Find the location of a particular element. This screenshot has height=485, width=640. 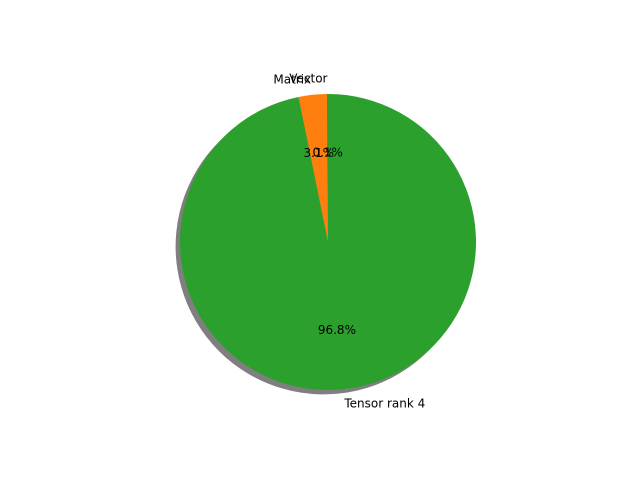

wedge-label-tensor-rank-4: Tensor rank 4 is located at coordinates (384, 403).